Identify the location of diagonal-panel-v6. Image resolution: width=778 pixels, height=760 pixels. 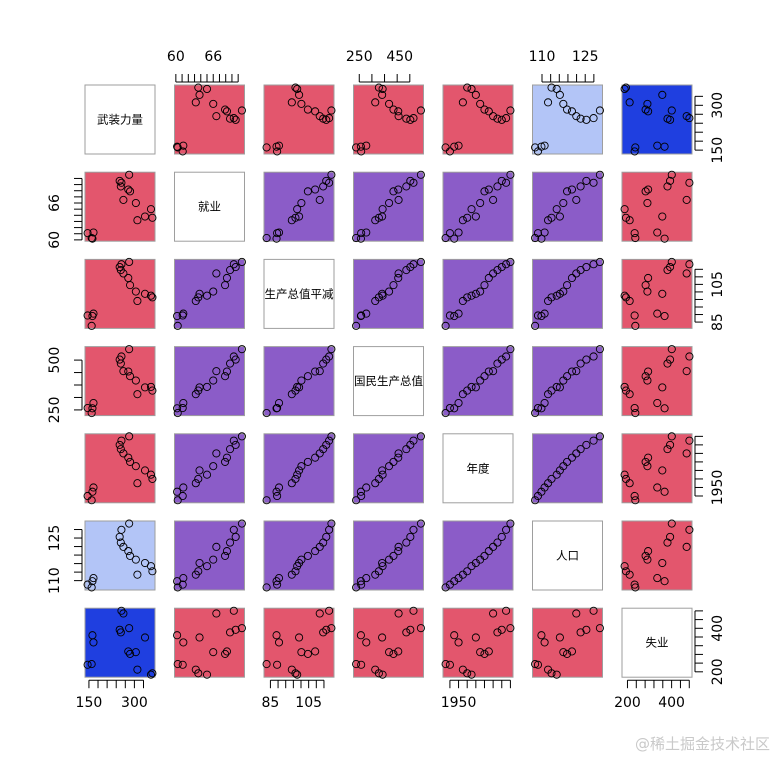
(657, 642).